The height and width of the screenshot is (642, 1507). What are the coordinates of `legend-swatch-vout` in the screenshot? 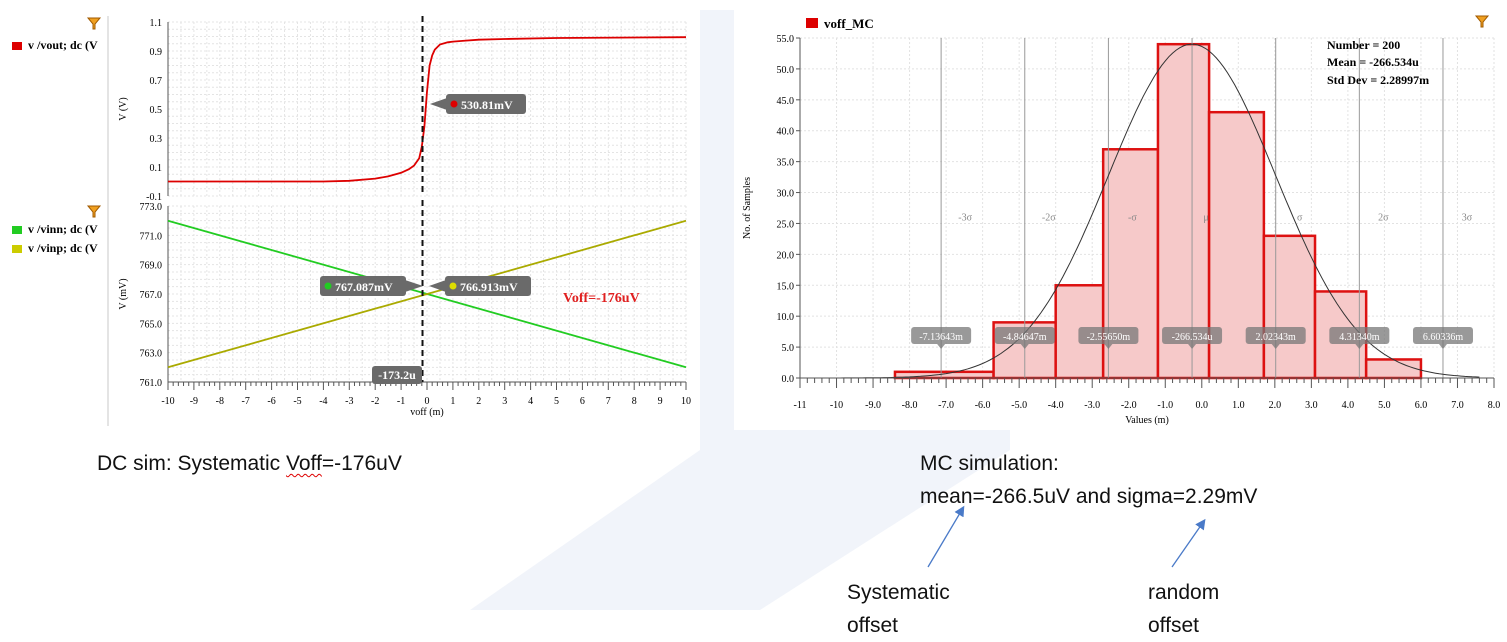 It's located at (17, 46).